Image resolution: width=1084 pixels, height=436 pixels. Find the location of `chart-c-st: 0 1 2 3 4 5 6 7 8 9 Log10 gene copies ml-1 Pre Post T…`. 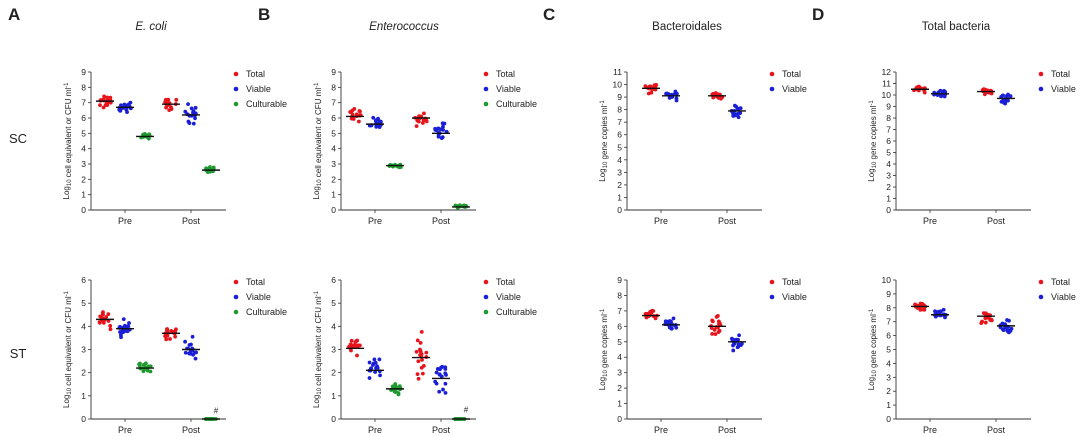

chart-c-st: 0 1 2 3 4 5 6 7 8 9 Log10 gene copies ml-1 Pre Post T… is located at coordinates (702, 355).